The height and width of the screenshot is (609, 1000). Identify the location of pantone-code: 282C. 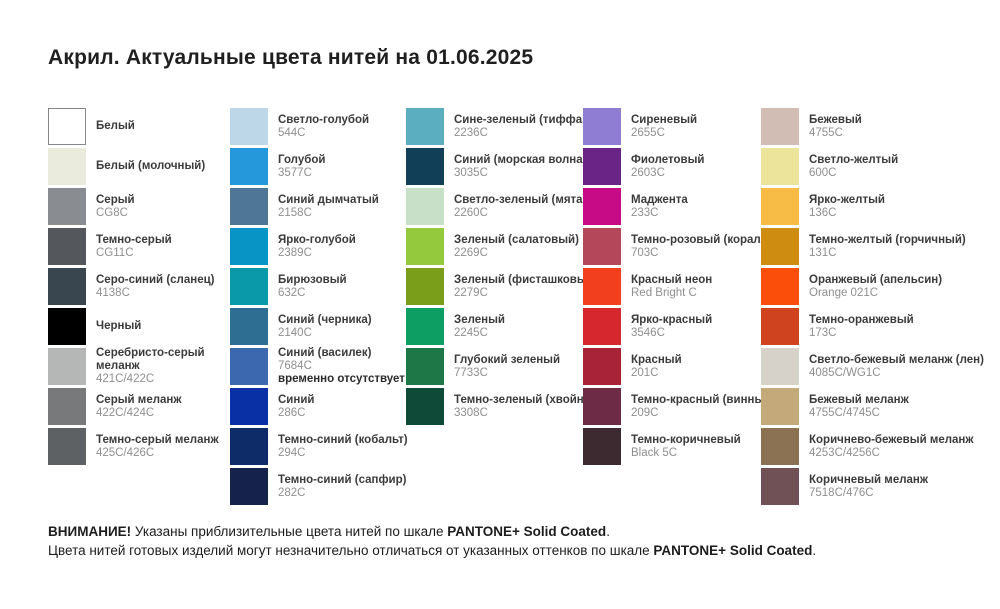
(292, 492).